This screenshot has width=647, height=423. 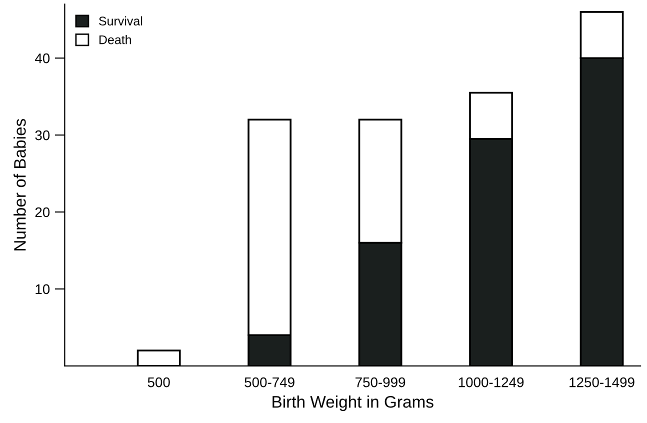 What do you see at coordinates (120, 21) in the screenshot?
I see `legend-label: Survival` at bounding box center [120, 21].